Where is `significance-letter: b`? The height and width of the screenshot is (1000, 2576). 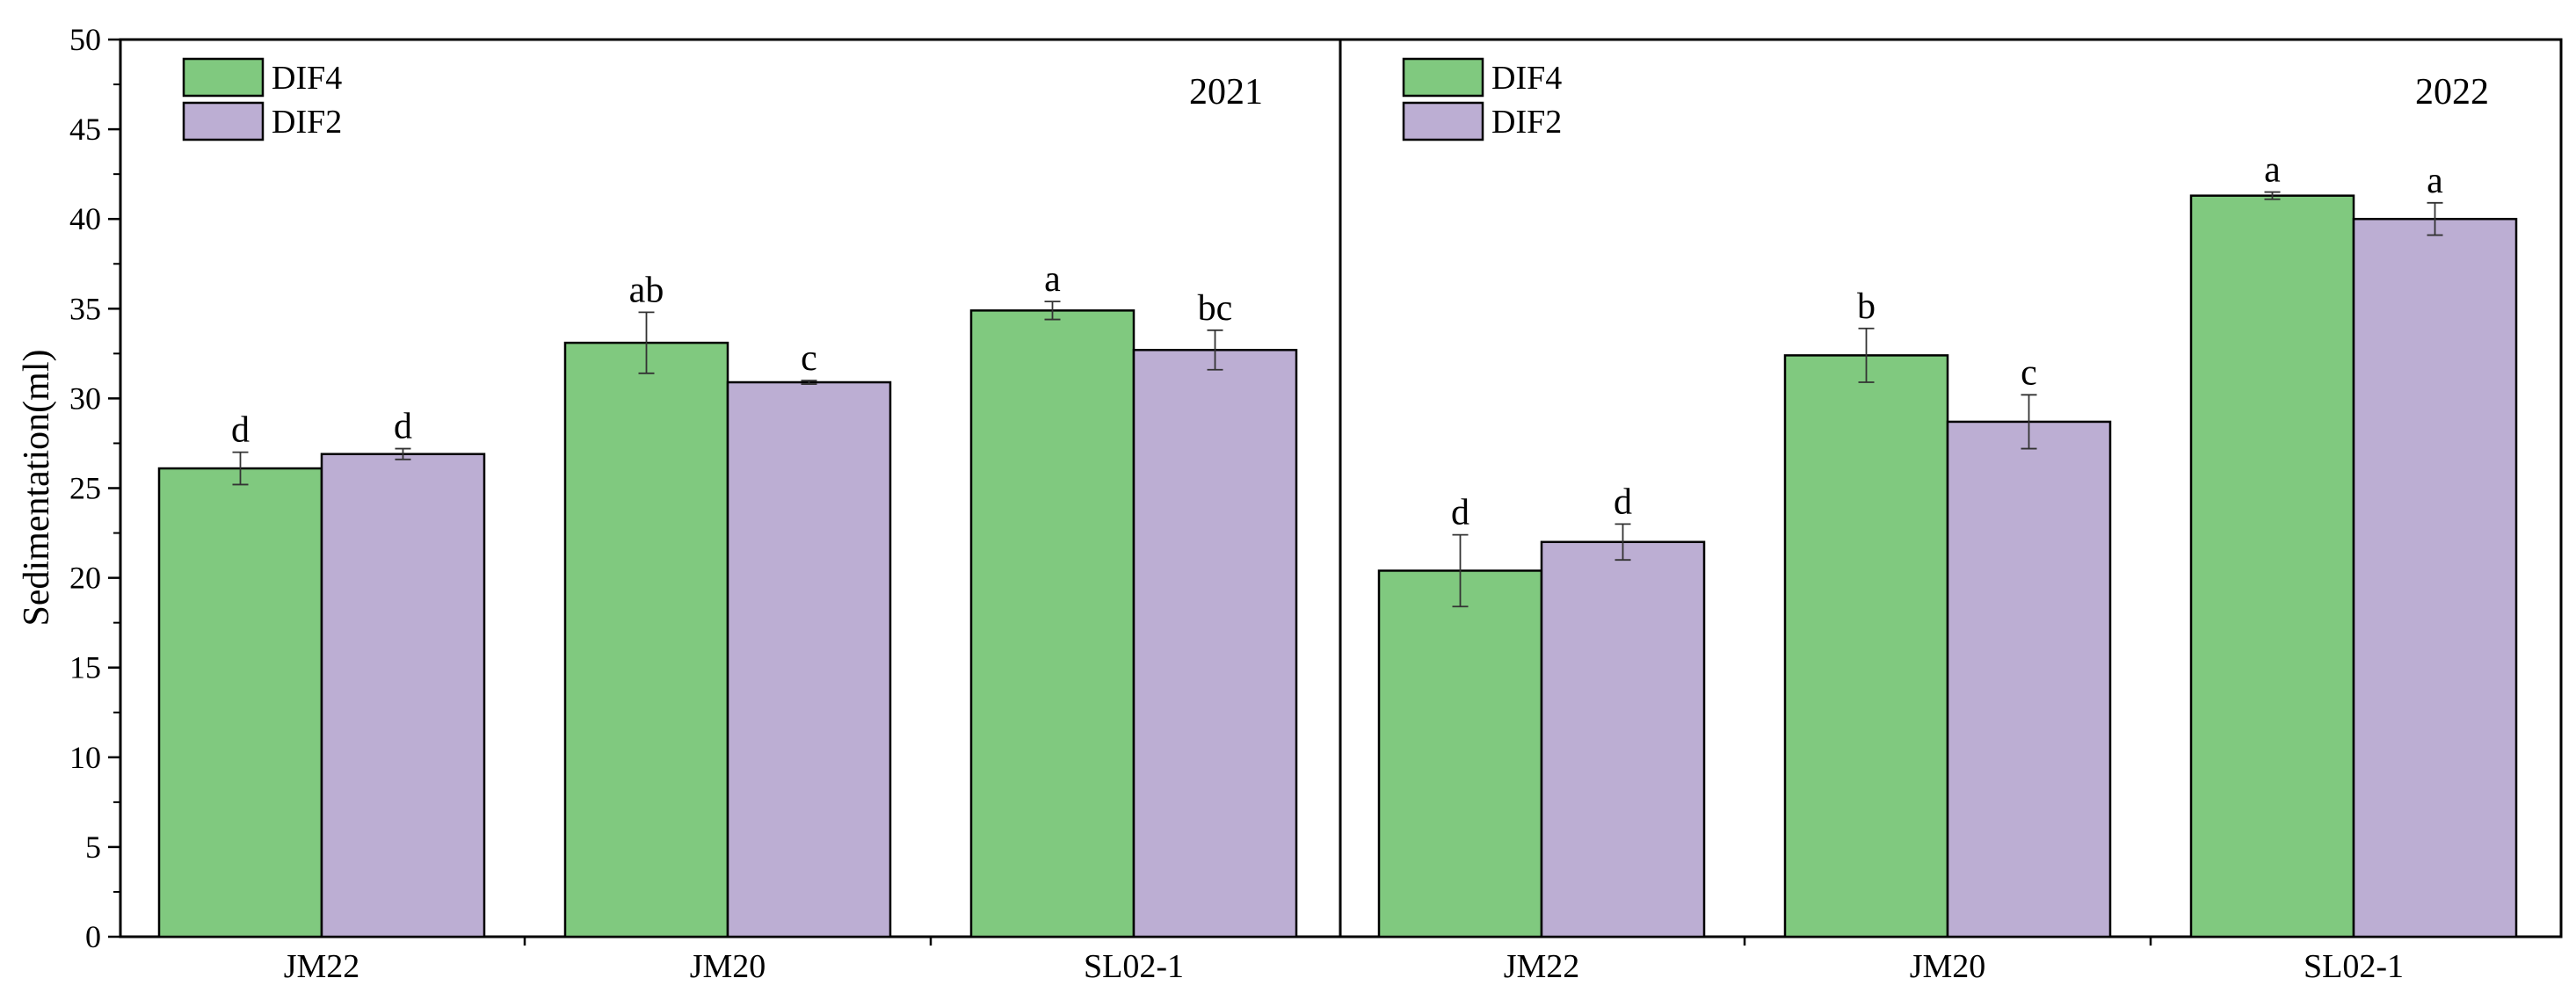
significance-letter: b is located at coordinates (1866, 306).